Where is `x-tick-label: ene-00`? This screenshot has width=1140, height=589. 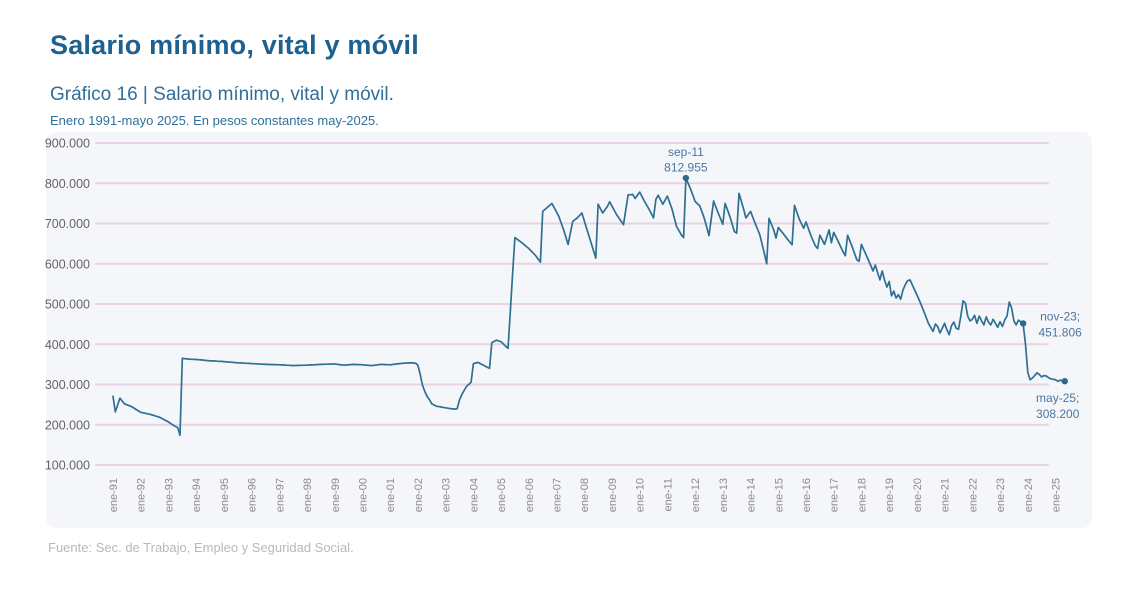
x-tick-label: ene-00 is located at coordinates (363, 495).